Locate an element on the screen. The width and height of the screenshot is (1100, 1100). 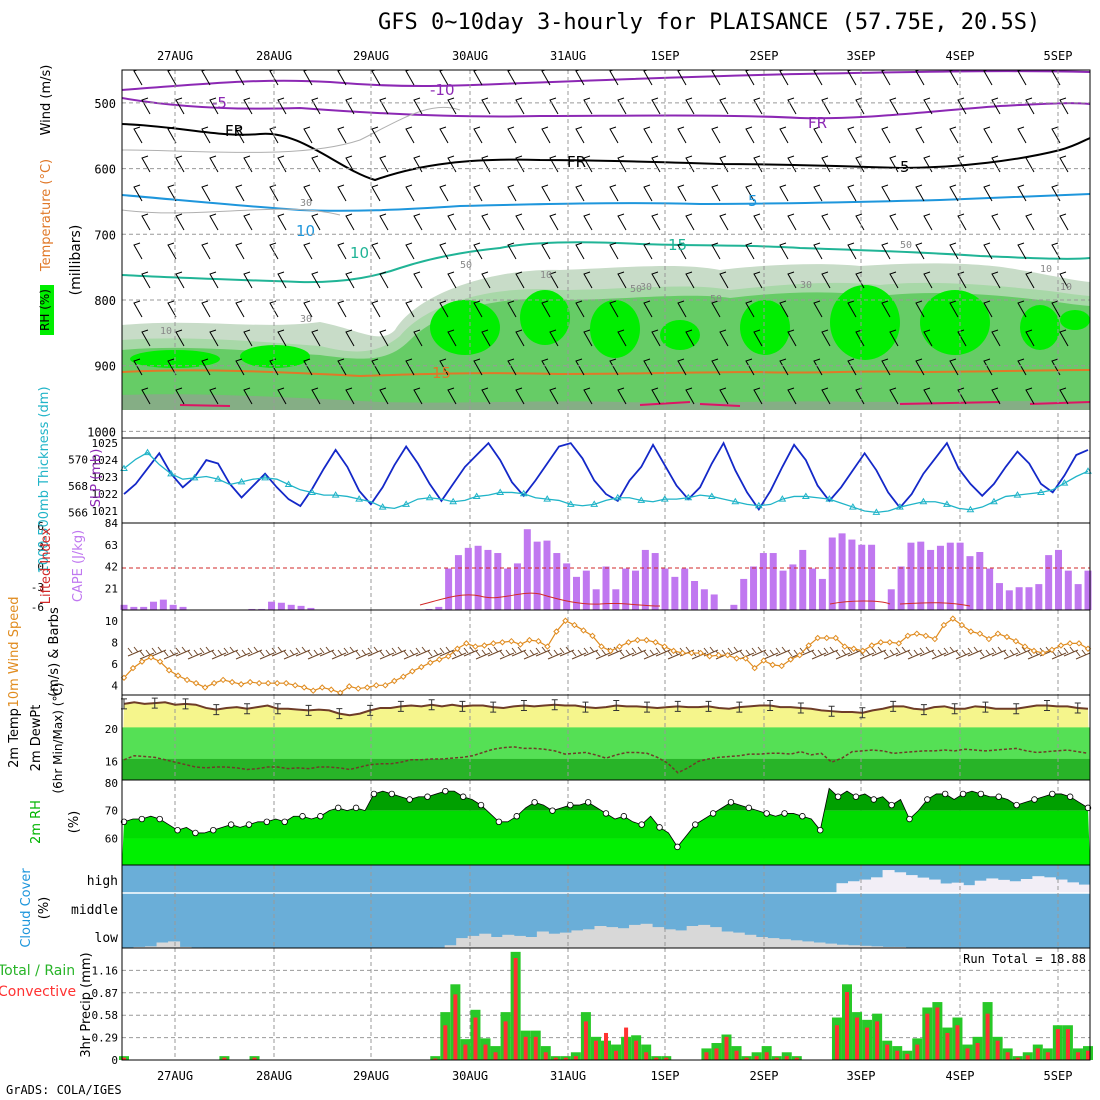
contour-label: 15 is located at coordinates (441, 373).